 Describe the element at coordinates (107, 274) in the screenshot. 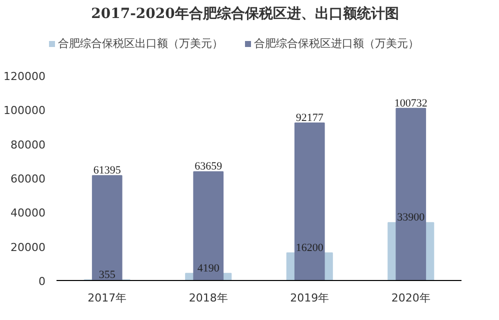

I see `data-label: 355` at that location.